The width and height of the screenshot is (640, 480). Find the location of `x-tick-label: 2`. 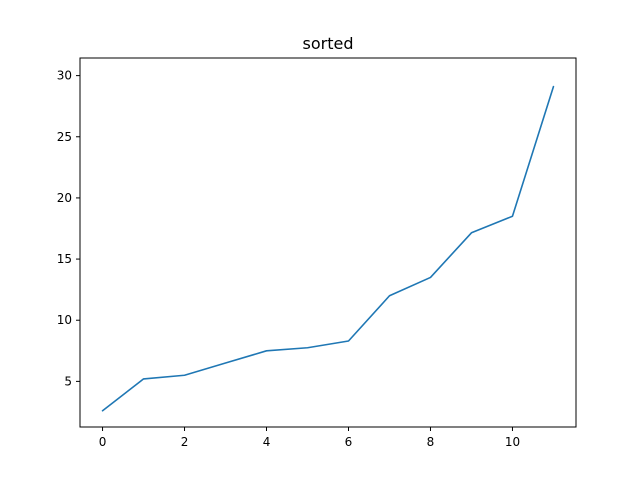

x-tick-label: 2 is located at coordinates (185, 442).